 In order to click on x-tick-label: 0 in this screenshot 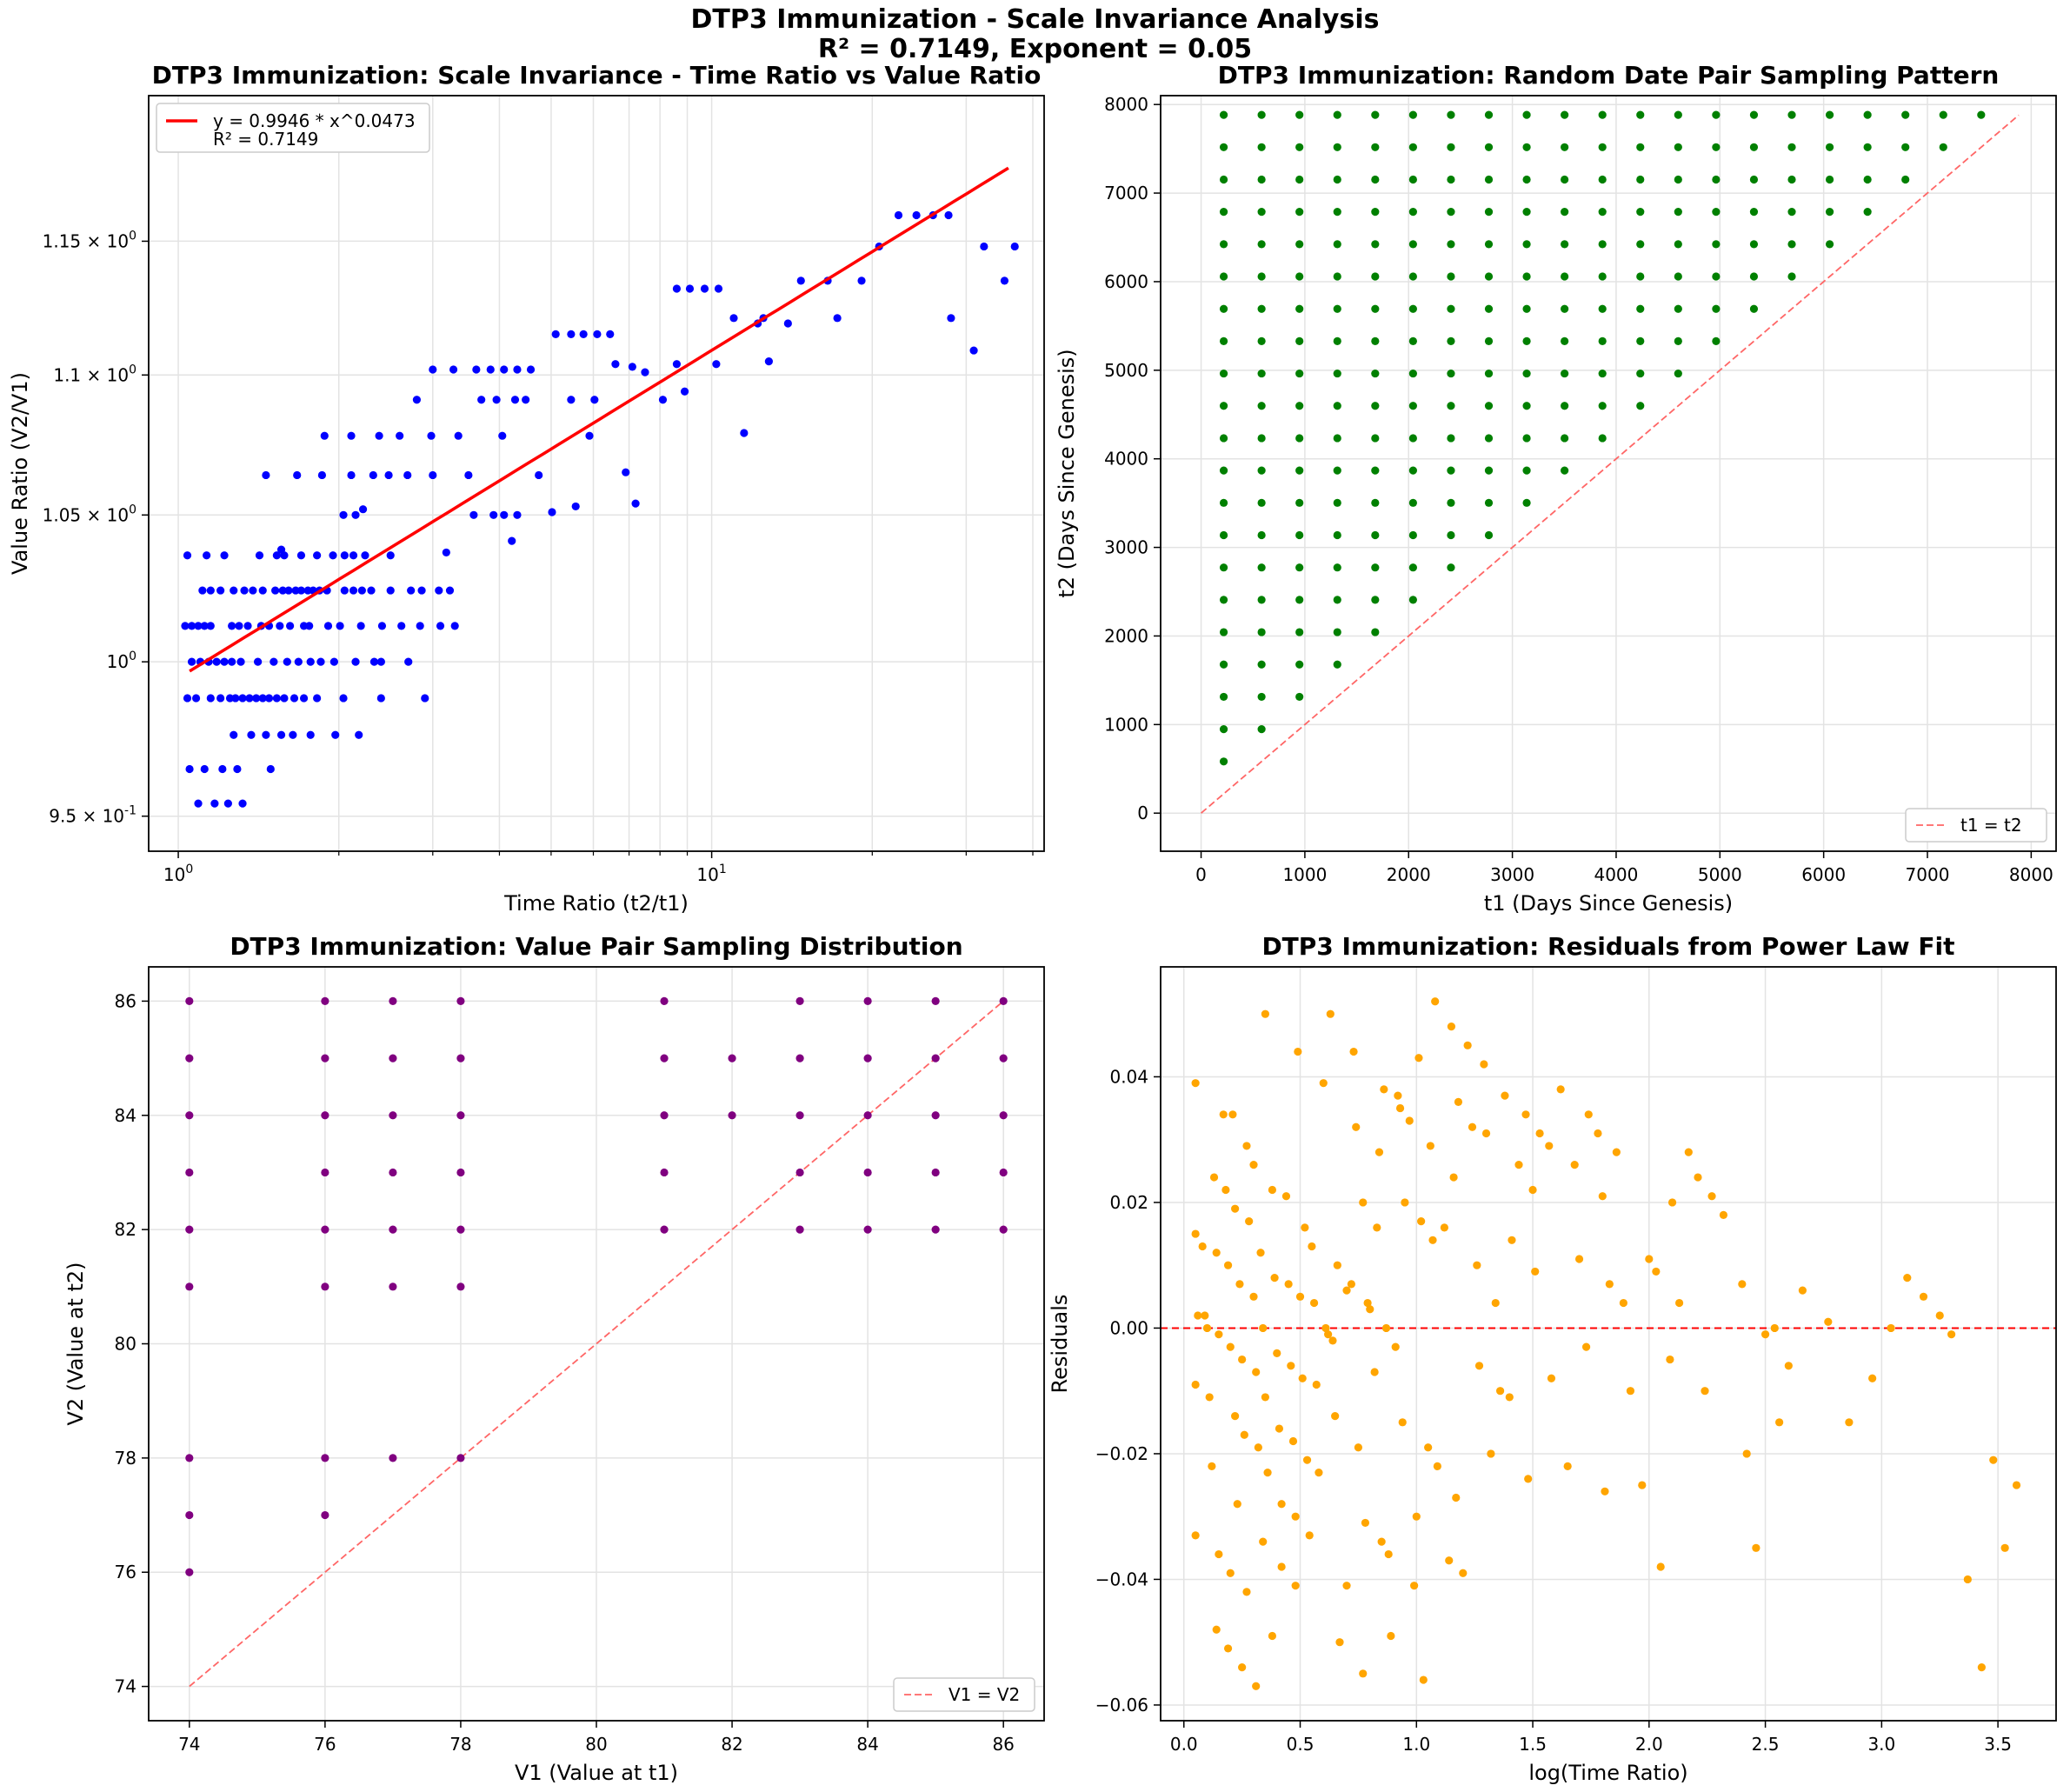, I will do `click(1201, 875)`.